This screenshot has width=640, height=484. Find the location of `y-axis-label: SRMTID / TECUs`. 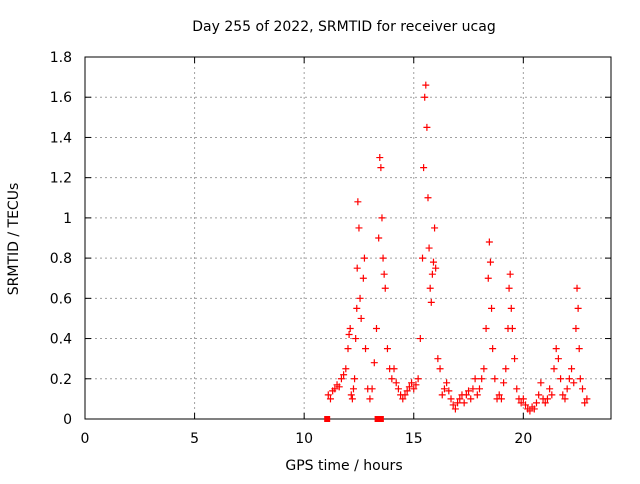

y-axis-label: SRMTID / TECUs is located at coordinates (14, 239).